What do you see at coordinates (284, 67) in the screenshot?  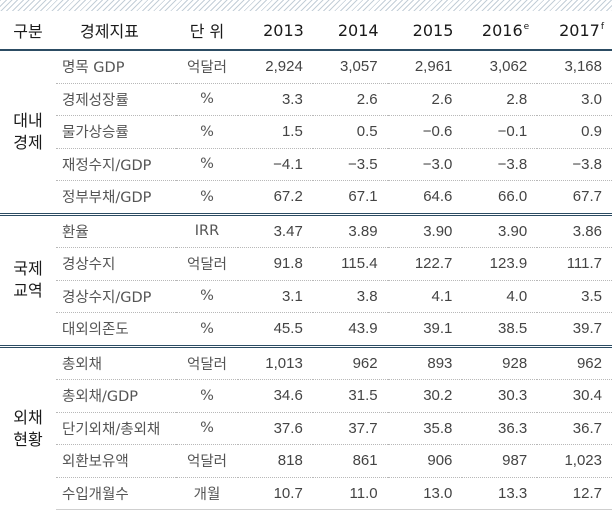 I see `value-cell: 2,924` at bounding box center [284, 67].